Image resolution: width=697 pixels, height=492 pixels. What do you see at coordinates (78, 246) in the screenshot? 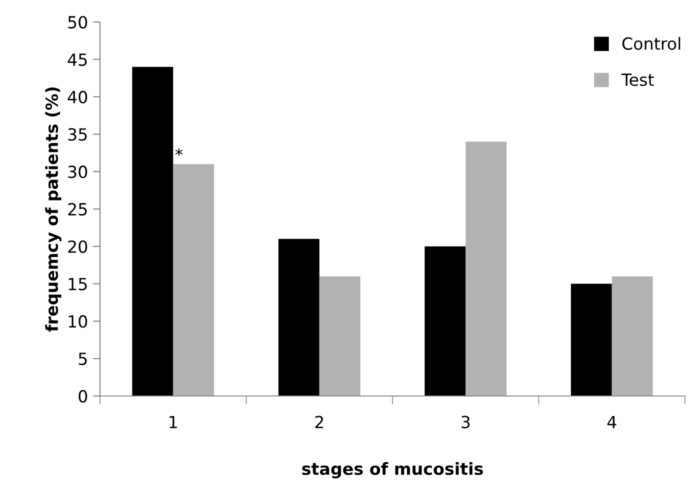
I see `y-tick-label: 20` at bounding box center [78, 246].